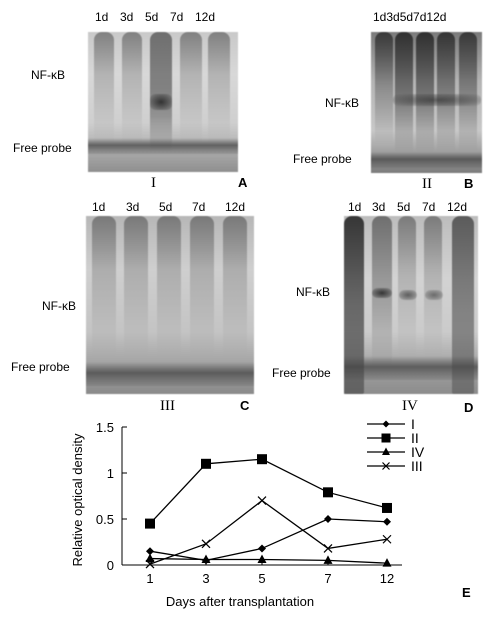  I want to click on legend-label: III, so click(417, 466).